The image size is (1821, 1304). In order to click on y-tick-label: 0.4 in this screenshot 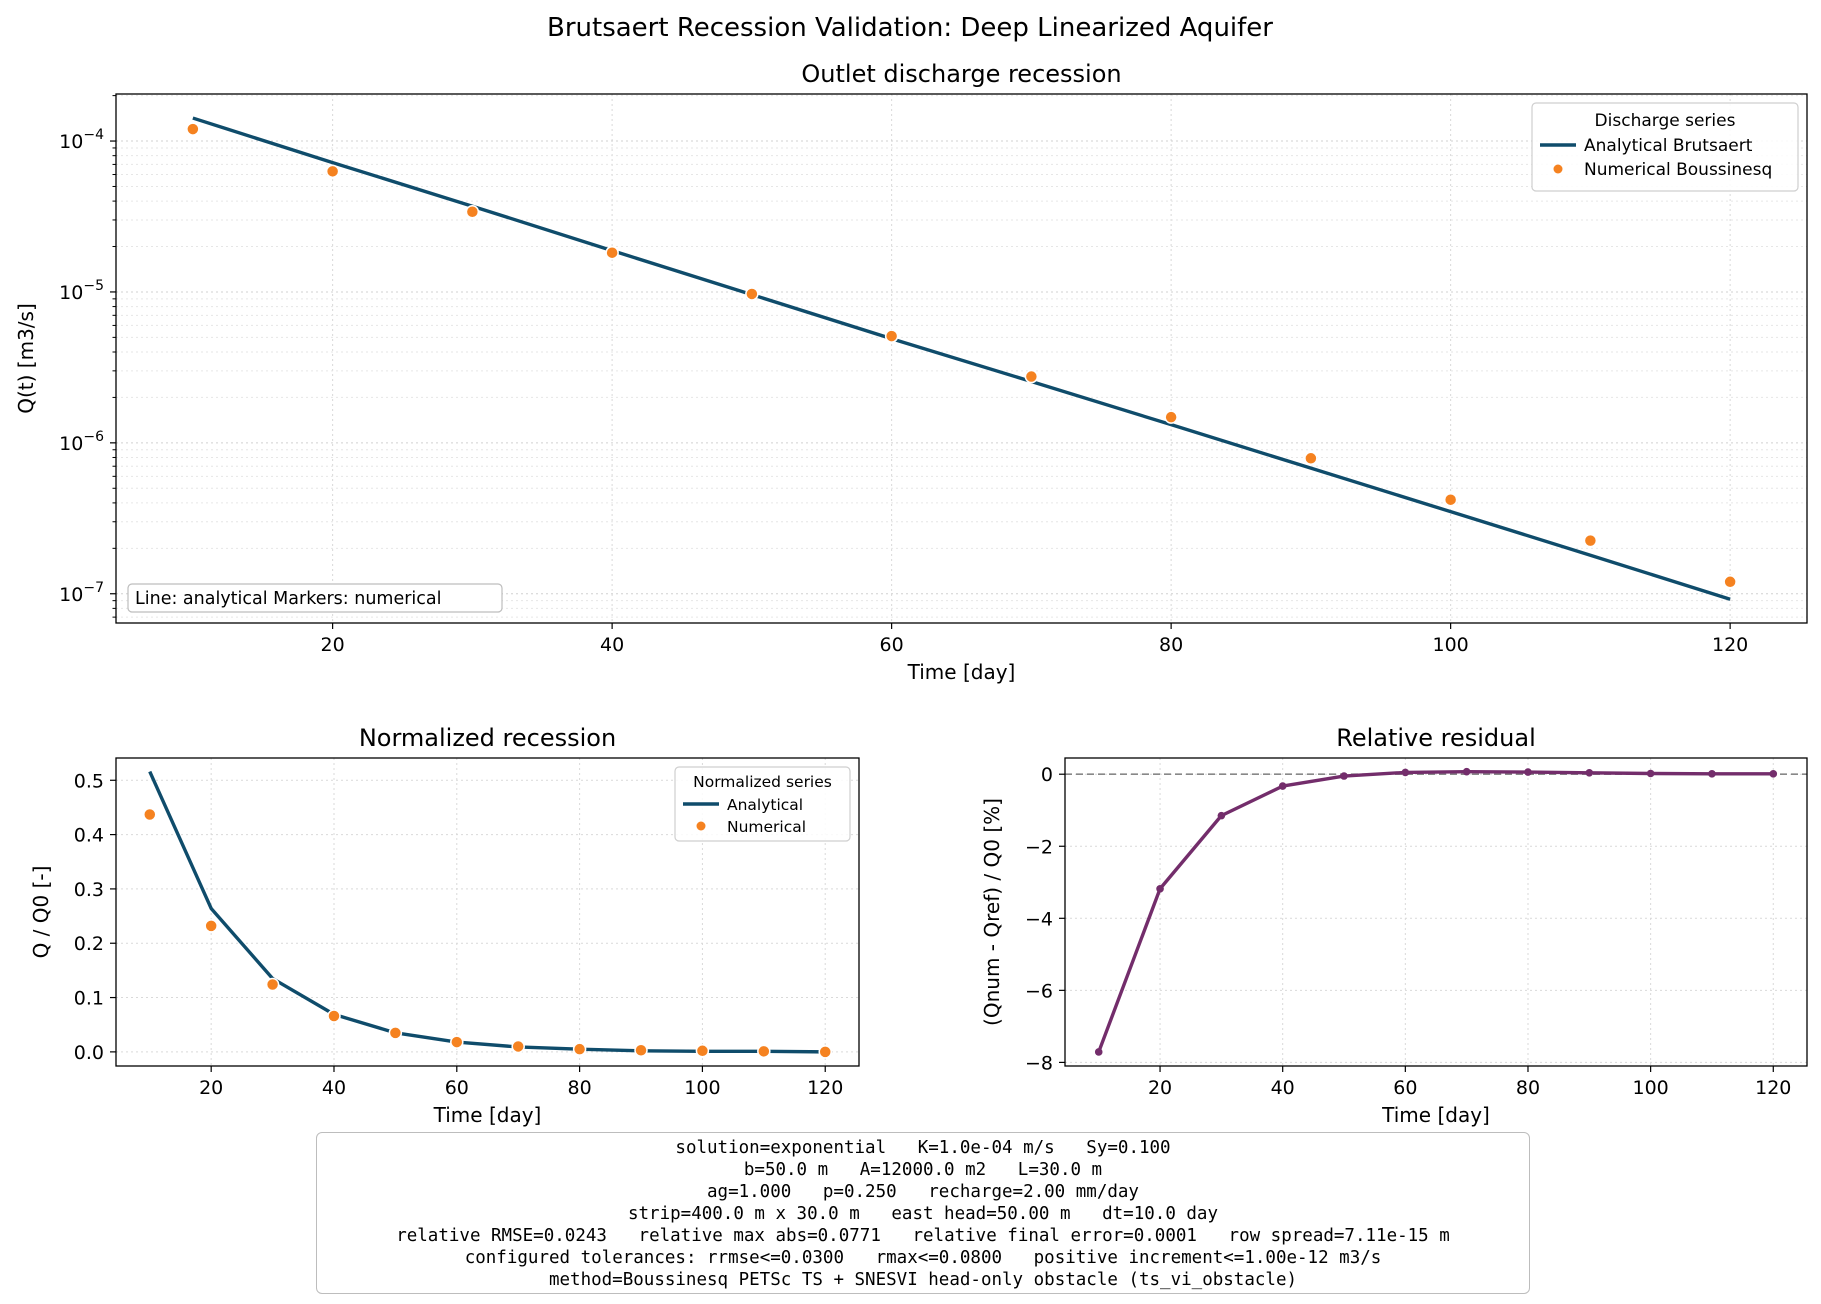, I will do `click(89, 836)`.